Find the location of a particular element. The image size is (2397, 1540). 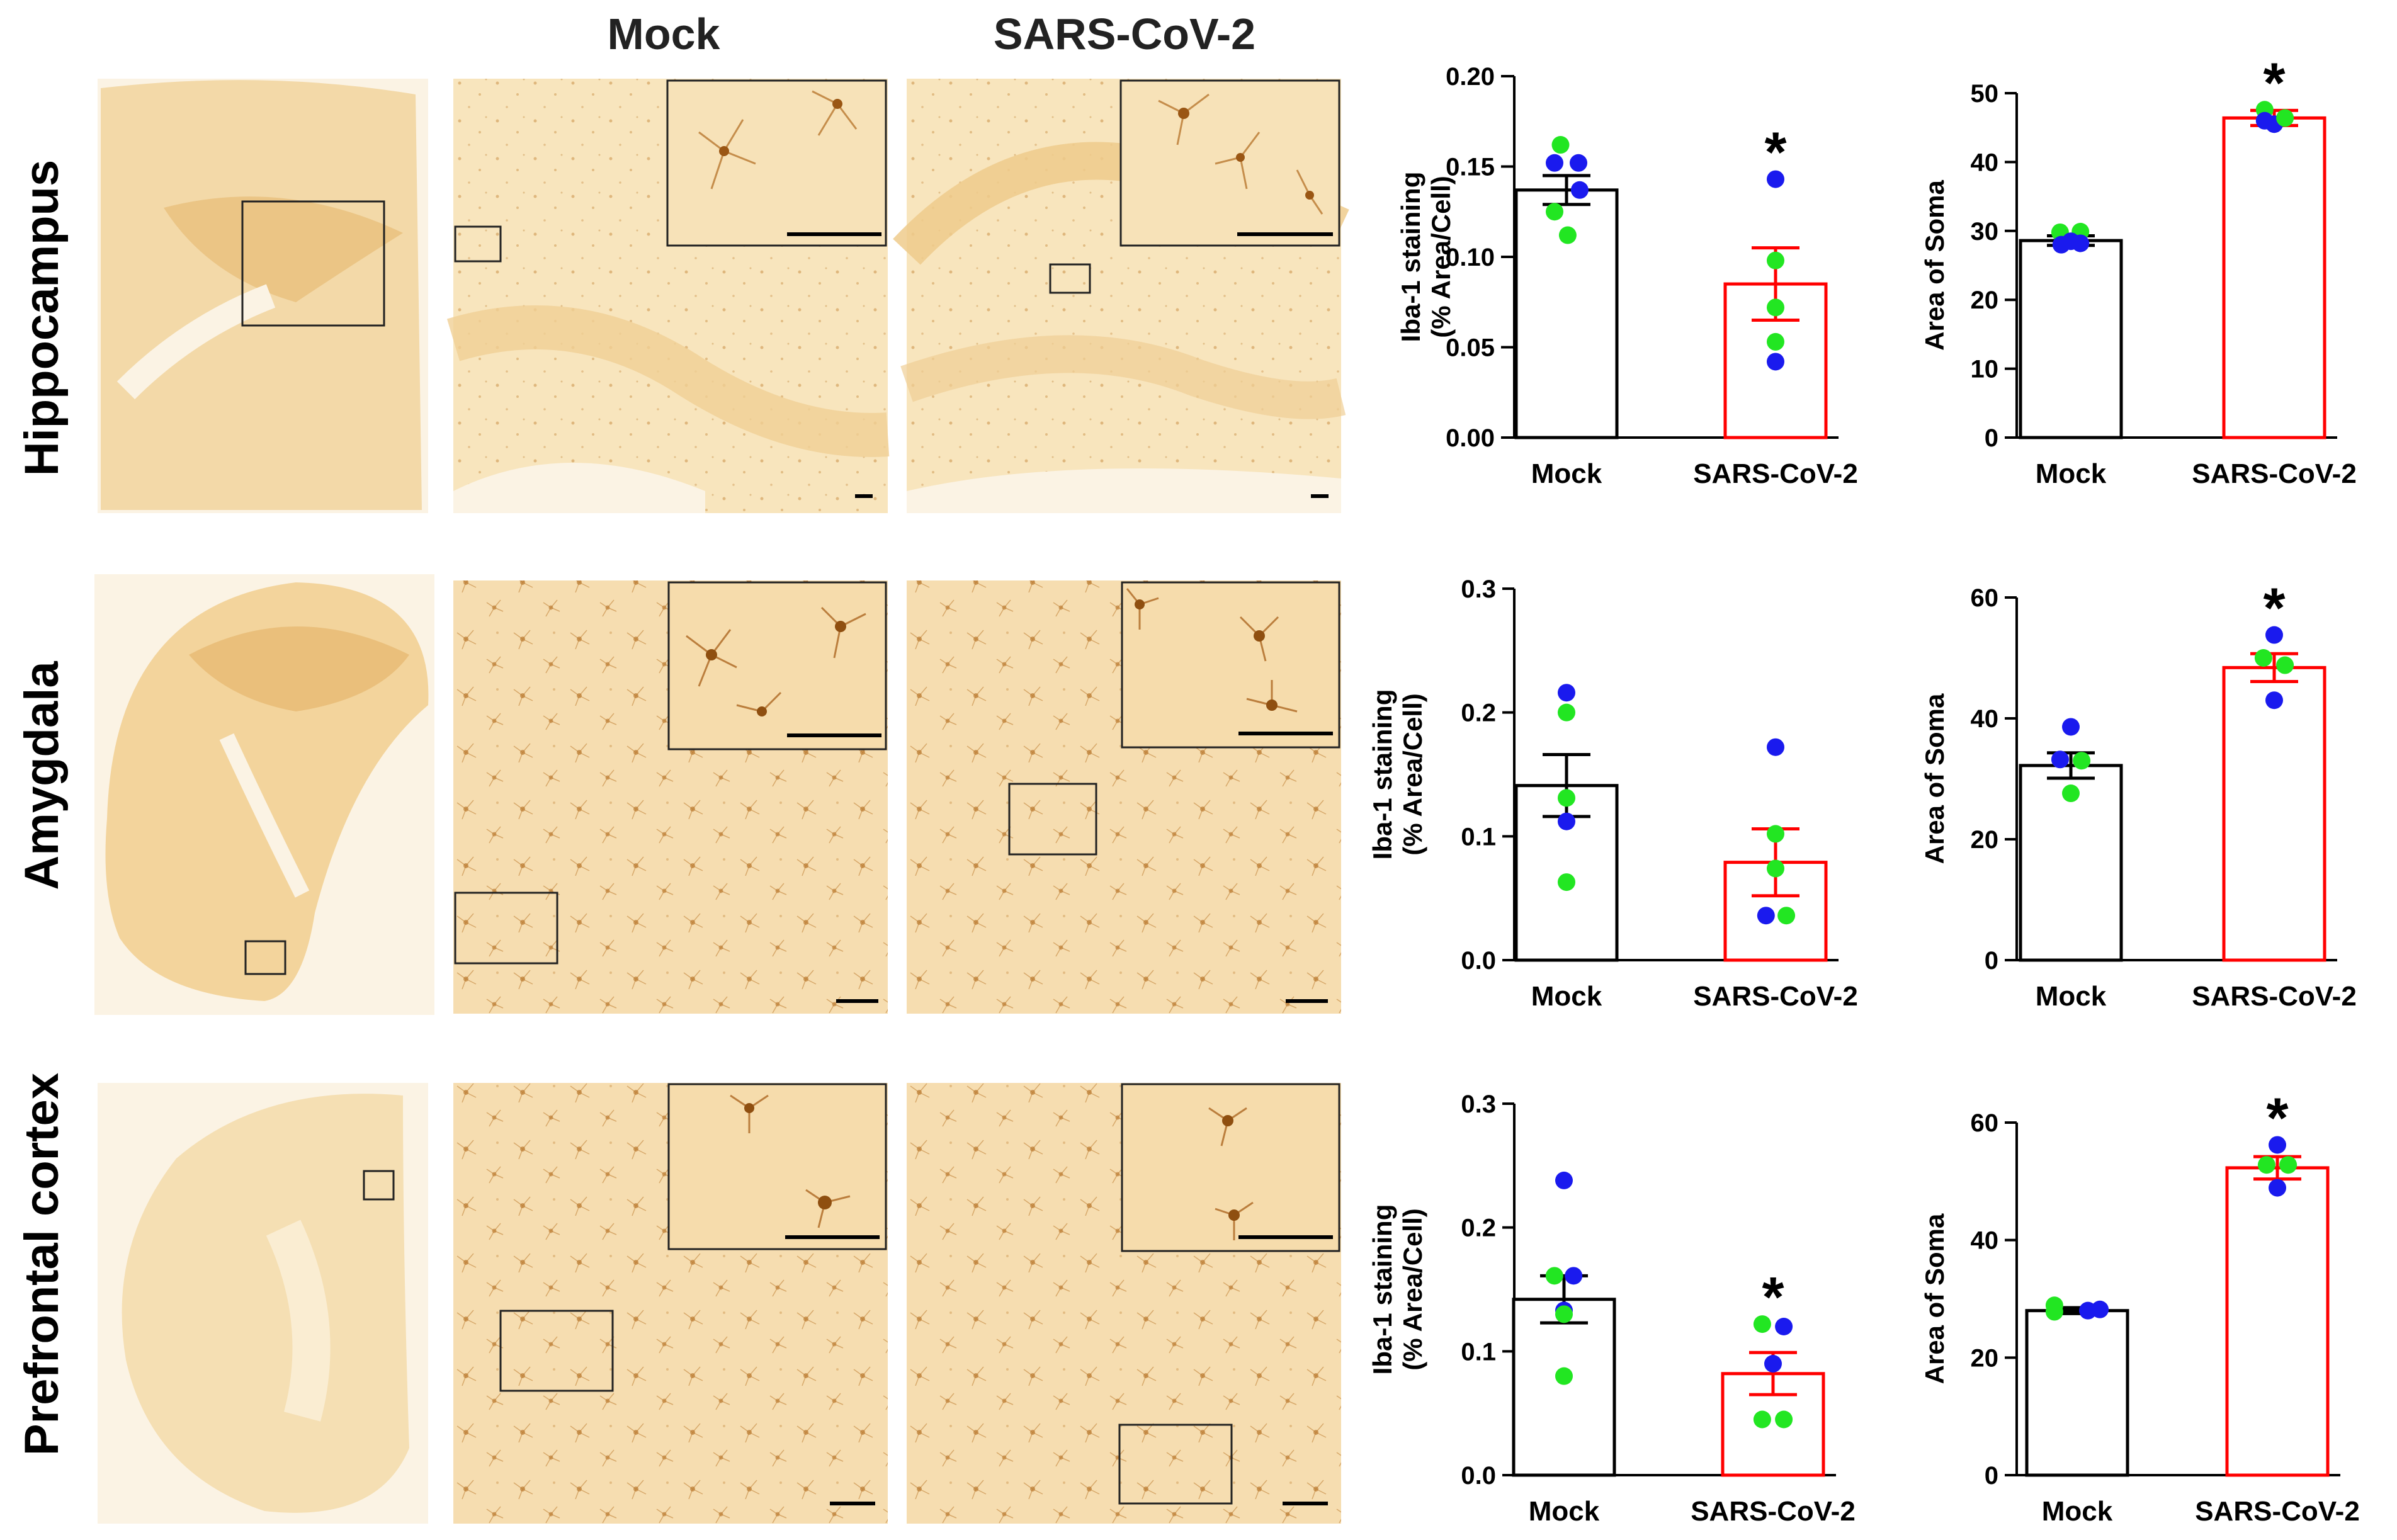

y-tick-label: 10 is located at coordinates (1985, 369).